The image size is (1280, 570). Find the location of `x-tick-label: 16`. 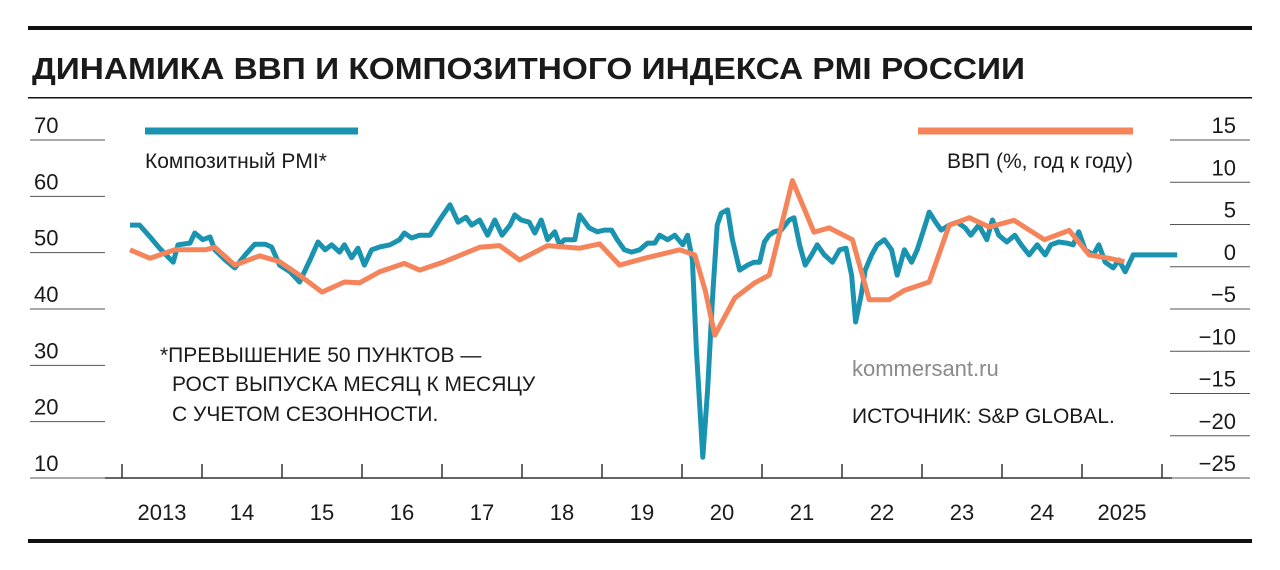

x-tick-label: 16 is located at coordinates (402, 512).